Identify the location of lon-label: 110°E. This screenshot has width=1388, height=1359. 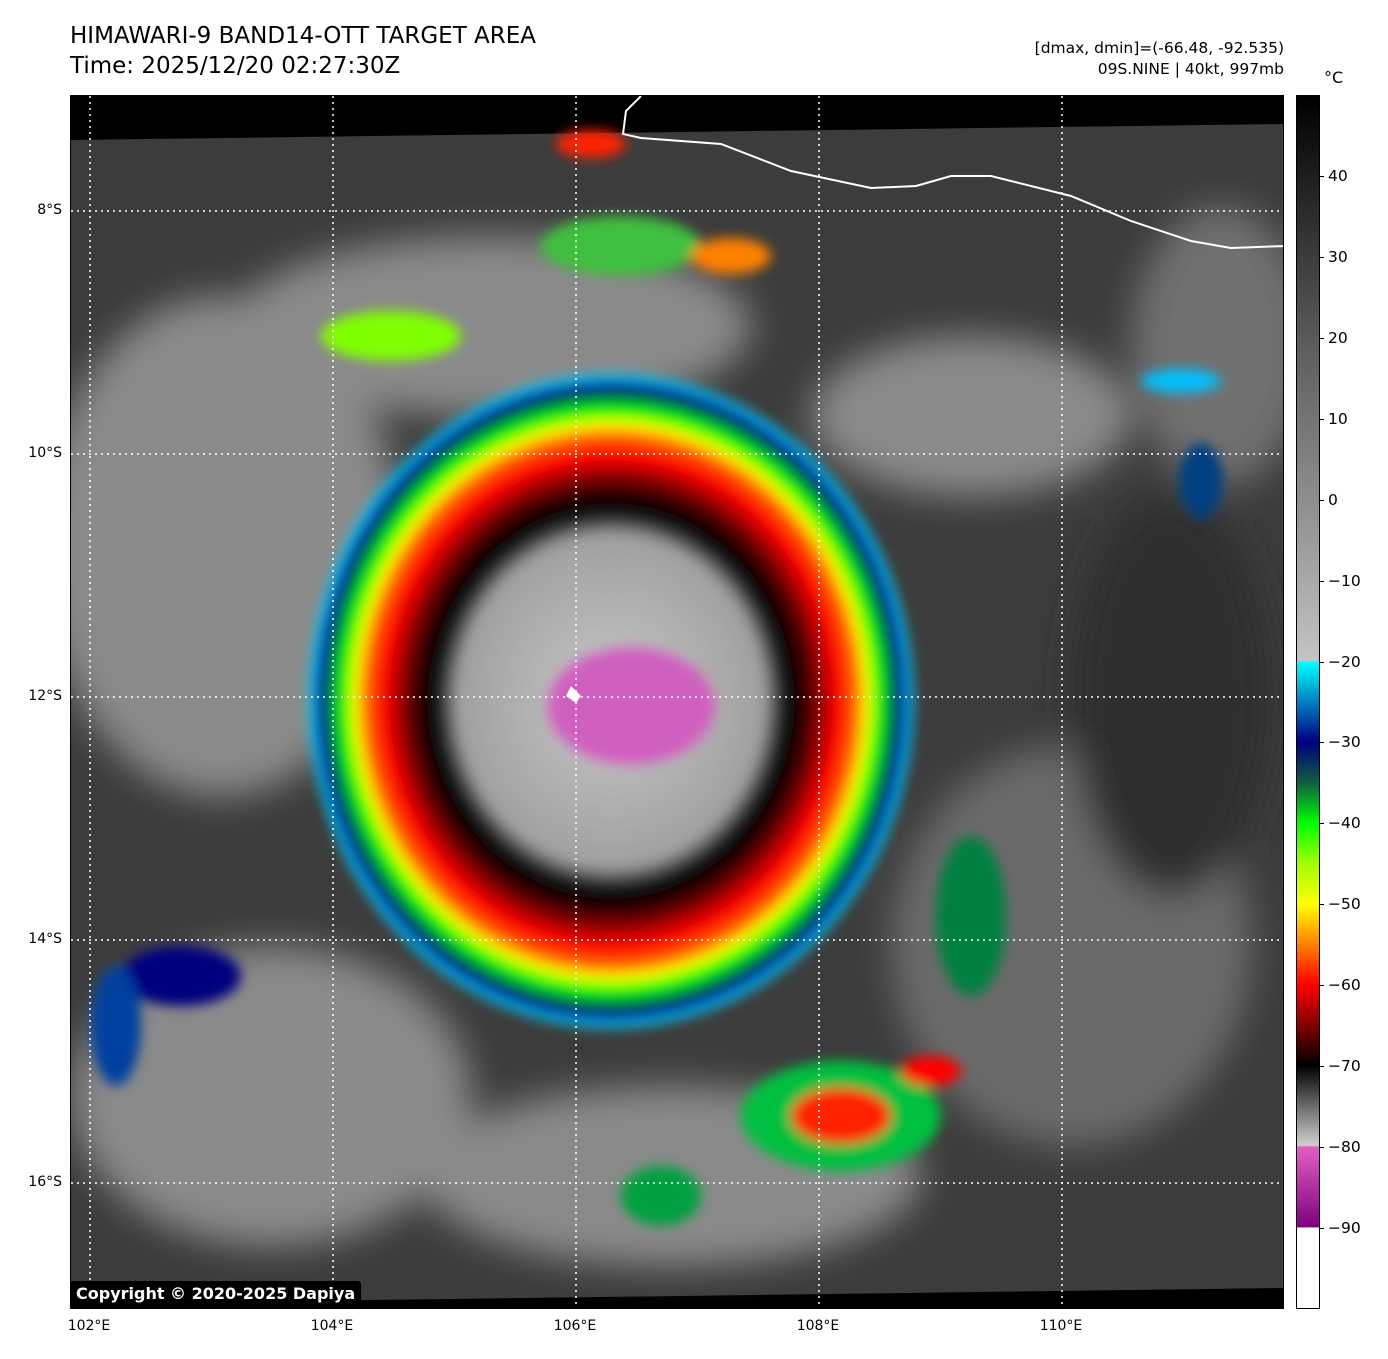
(1061, 1326).